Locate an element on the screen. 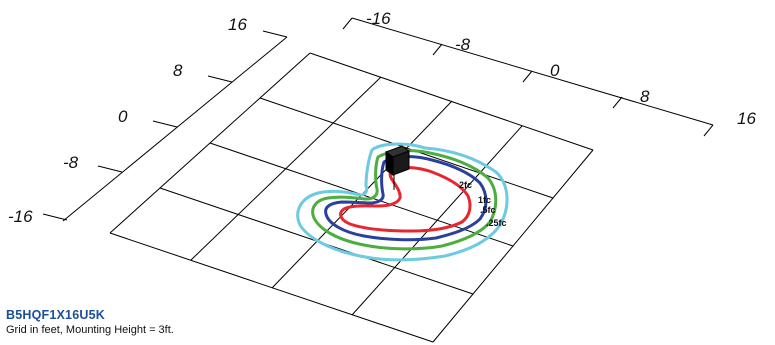  isoline-label-2fc: 2fc is located at coordinates (465, 185).